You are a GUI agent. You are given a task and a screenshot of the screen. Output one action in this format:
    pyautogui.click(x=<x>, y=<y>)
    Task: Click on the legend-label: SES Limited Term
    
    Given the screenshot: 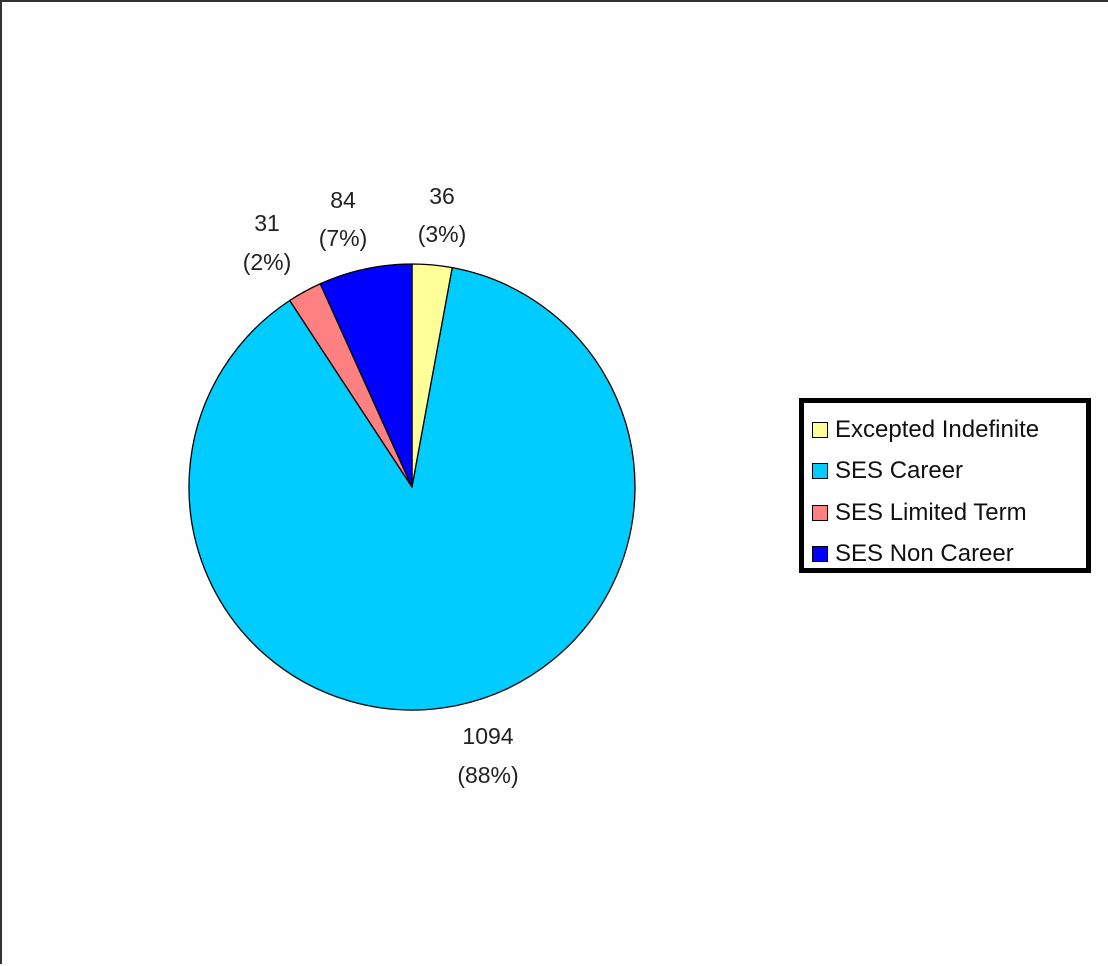 What is the action you would take?
    pyautogui.click(x=931, y=512)
    